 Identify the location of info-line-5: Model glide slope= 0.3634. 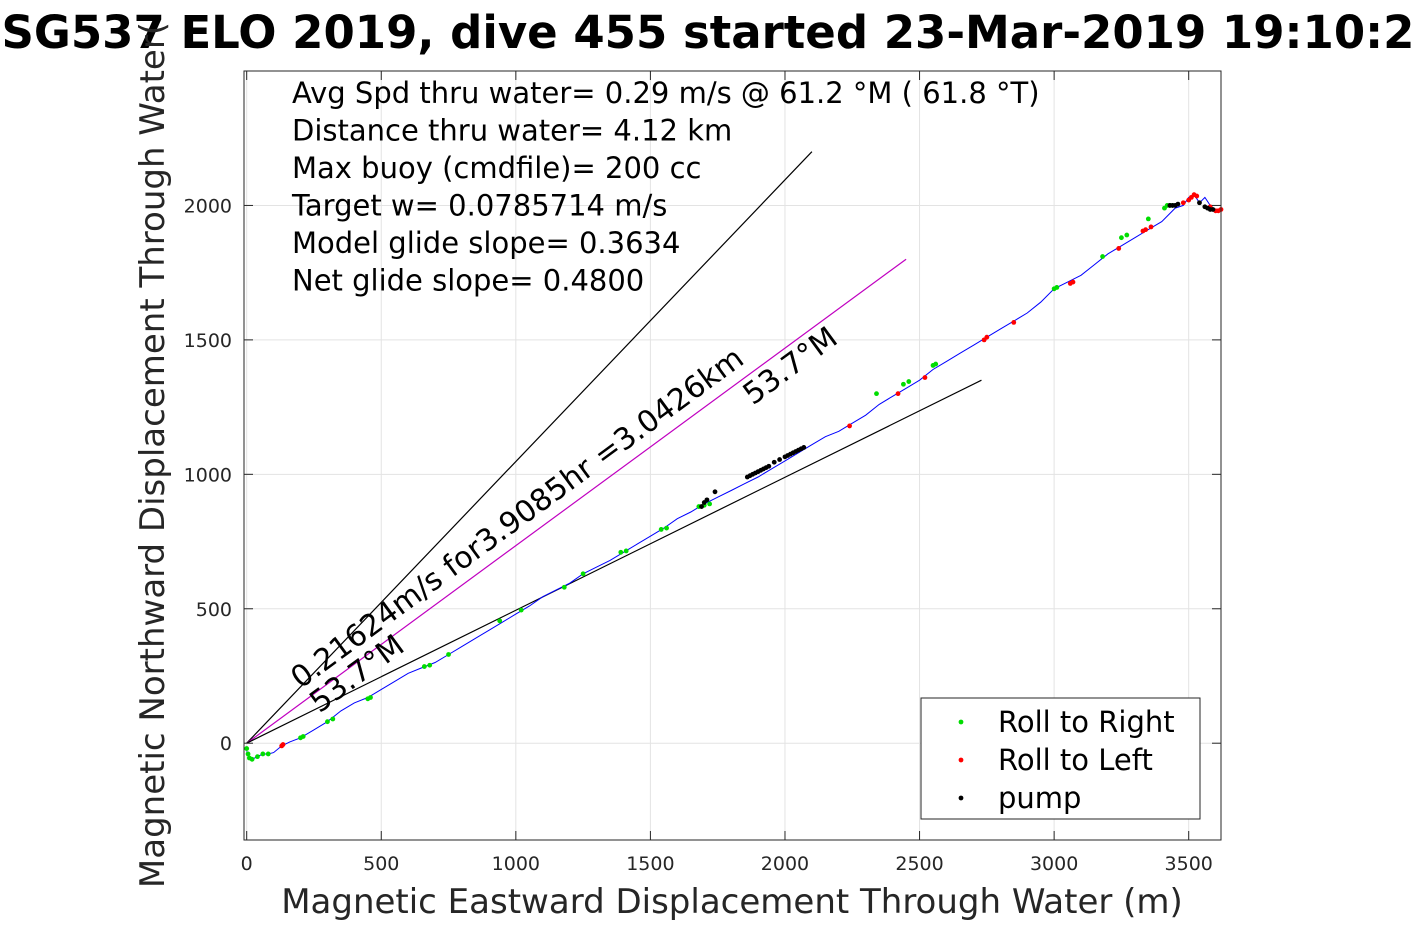
(486, 243).